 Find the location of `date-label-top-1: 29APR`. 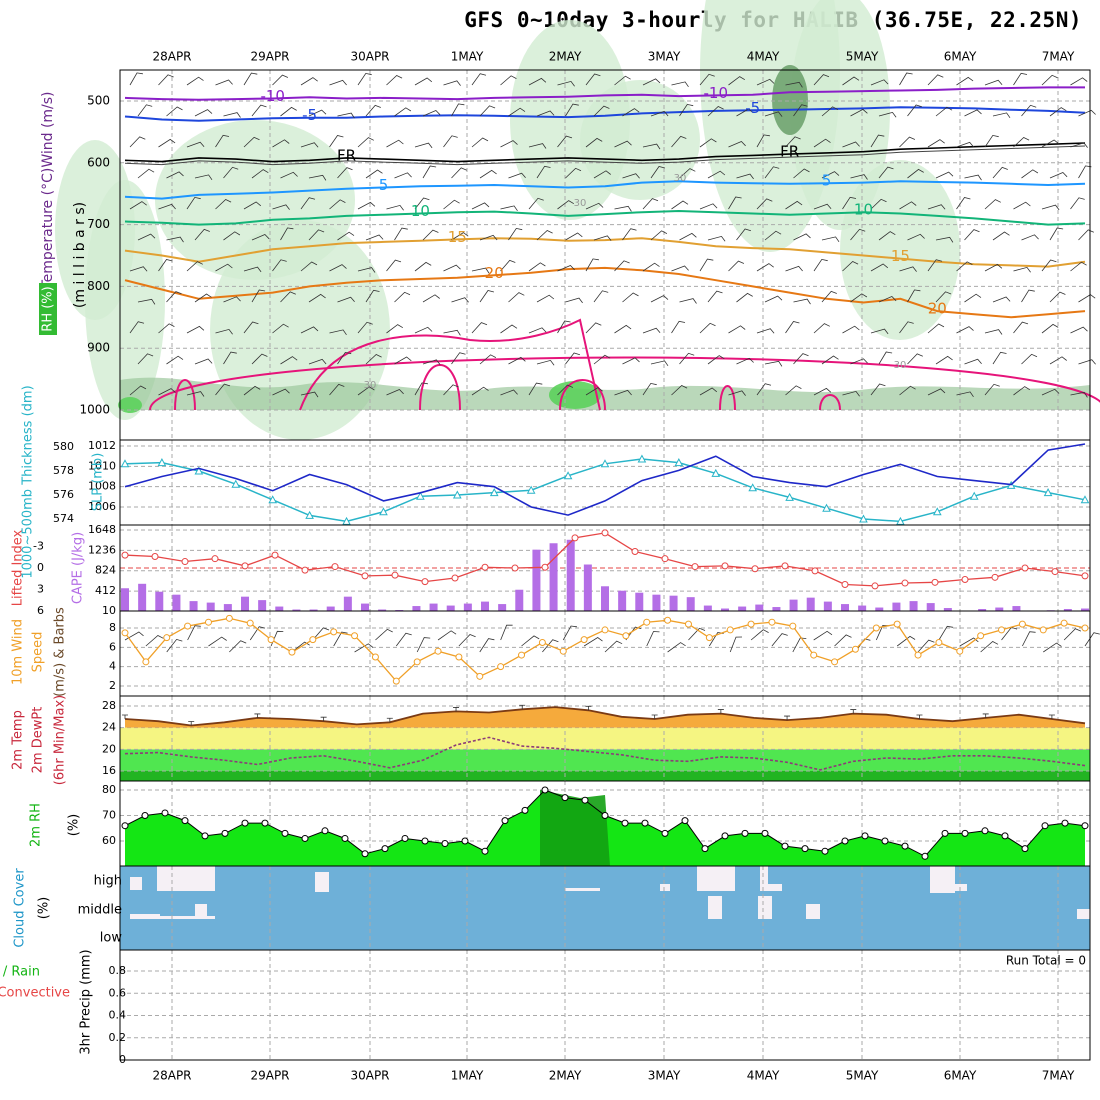

date-label-top-1: 29APR is located at coordinates (269, 57).